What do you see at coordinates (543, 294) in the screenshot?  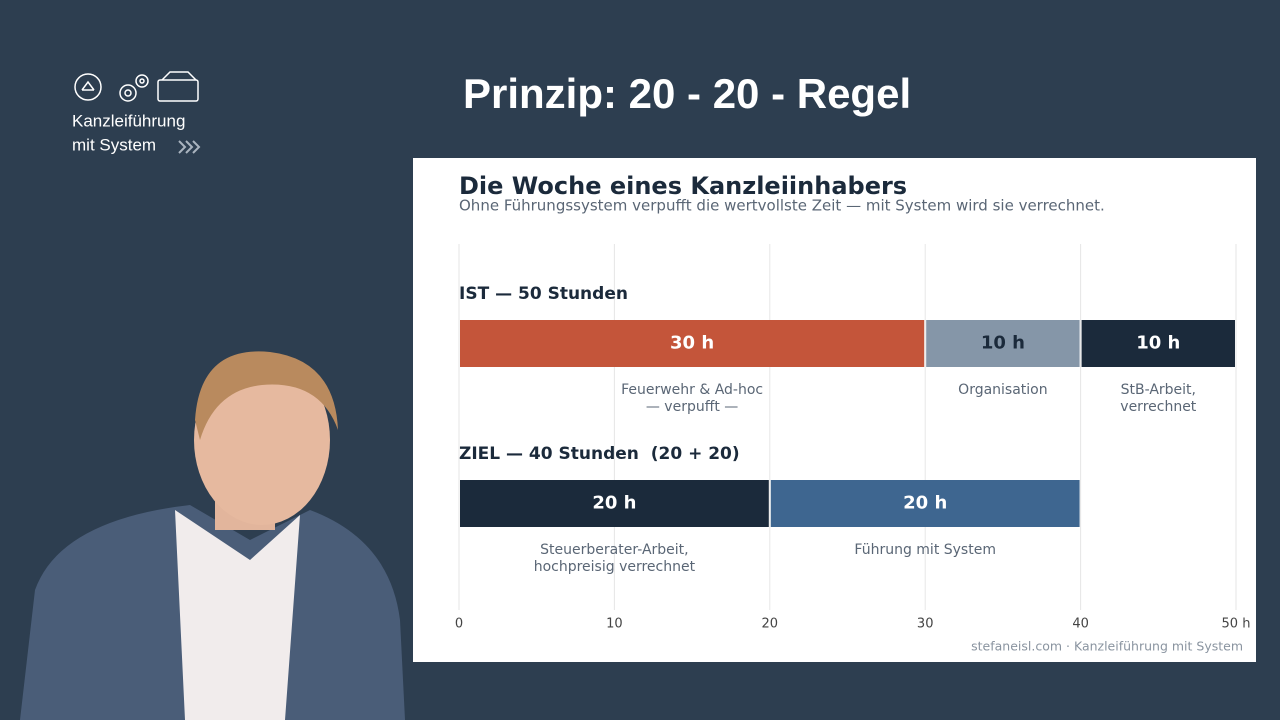 I see `row-label: IST — 50 Stunden` at bounding box center [543, 294].